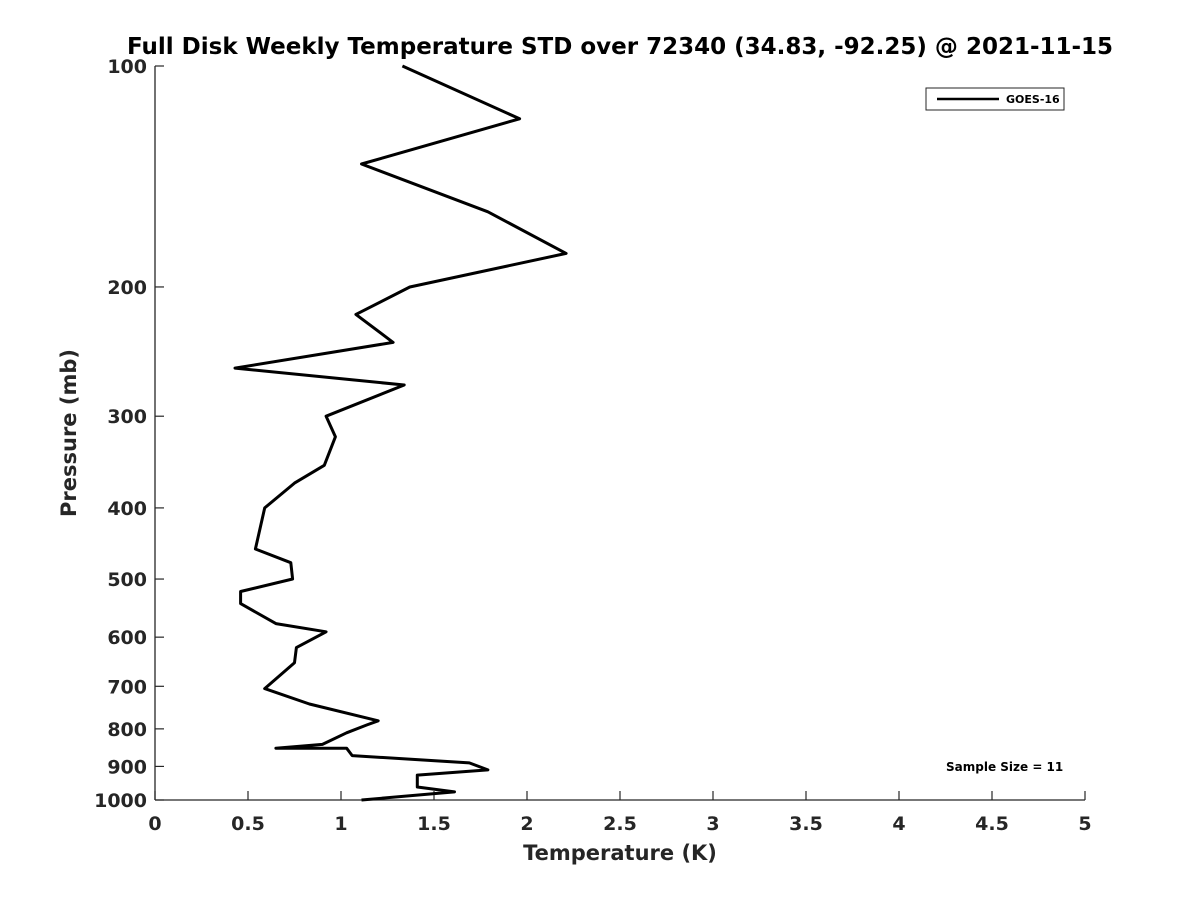 The height and width of the screenshot is (900, 1200). Describe the element at coordinates (129, 434) in the screenshot. I see `y-ticks: 100 200 300 400 500 600 700 800 900 1000` at that location.